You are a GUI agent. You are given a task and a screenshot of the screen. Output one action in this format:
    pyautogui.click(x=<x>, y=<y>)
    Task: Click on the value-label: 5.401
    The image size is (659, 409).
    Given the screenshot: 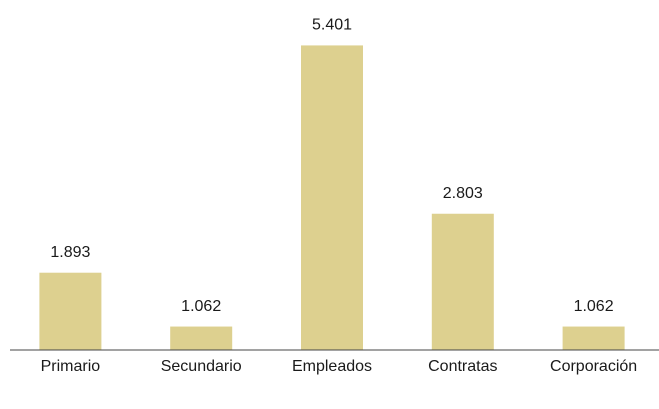 What is the action you would take?
    pyautogui.click(x=332, y=25)
    